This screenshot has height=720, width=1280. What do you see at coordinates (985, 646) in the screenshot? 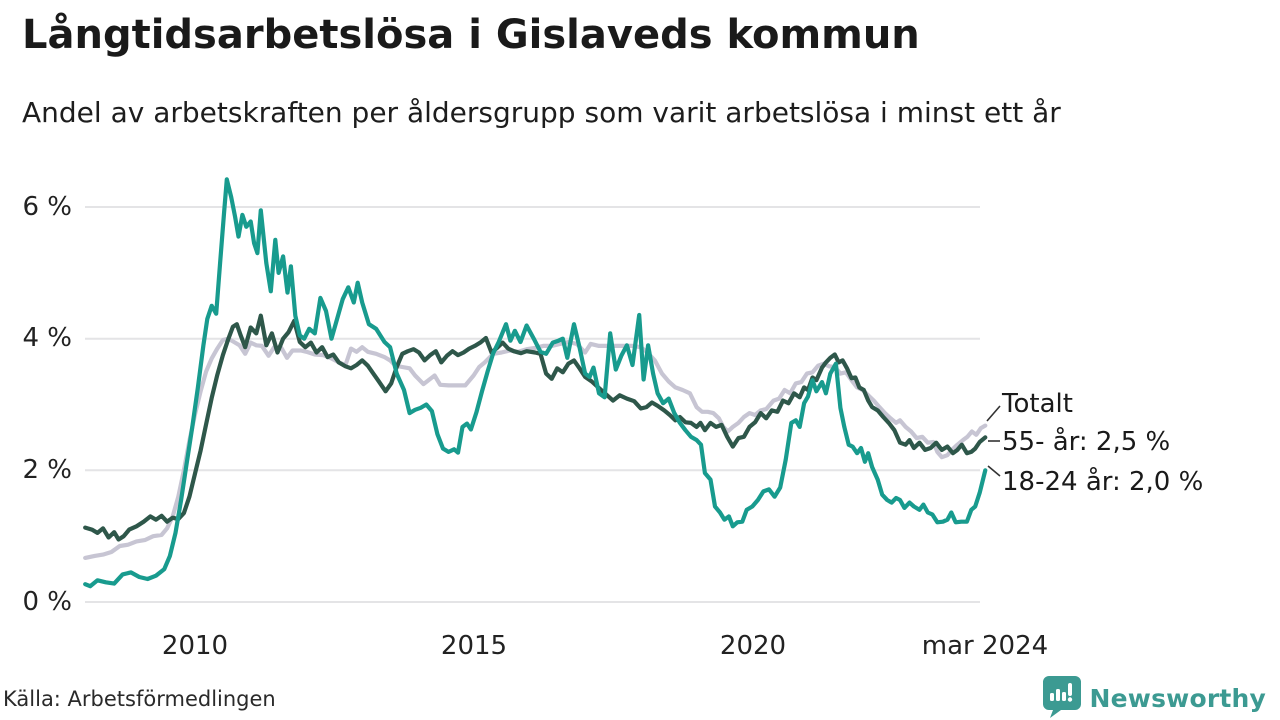
I see `x-axis-tick-mar-2024: mar 2024` at bounding box center [985, 646].